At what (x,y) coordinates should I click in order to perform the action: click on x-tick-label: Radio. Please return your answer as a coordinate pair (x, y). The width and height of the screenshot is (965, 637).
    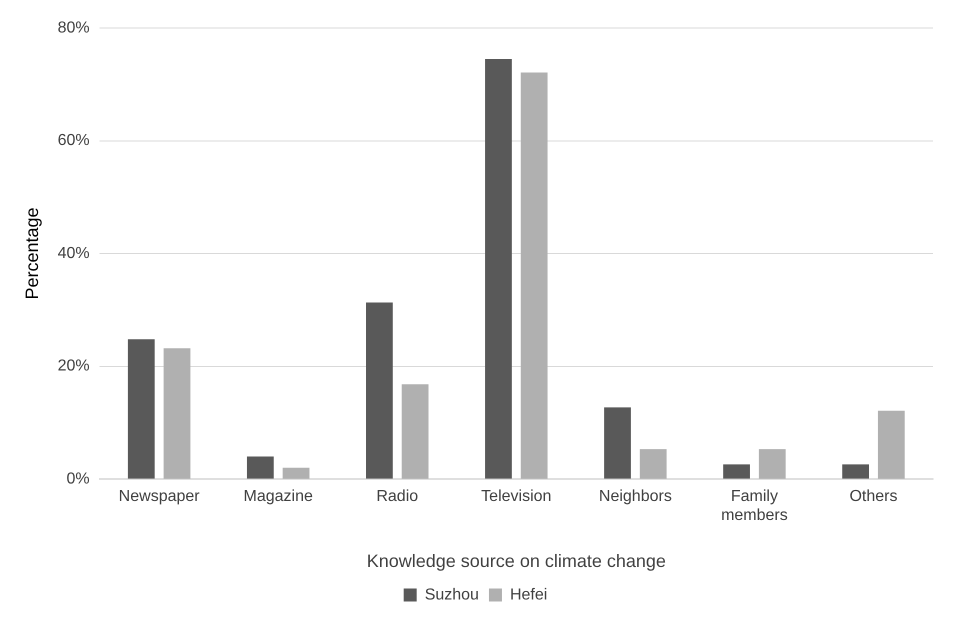
    Looking at the image, I should click on (397, 497).